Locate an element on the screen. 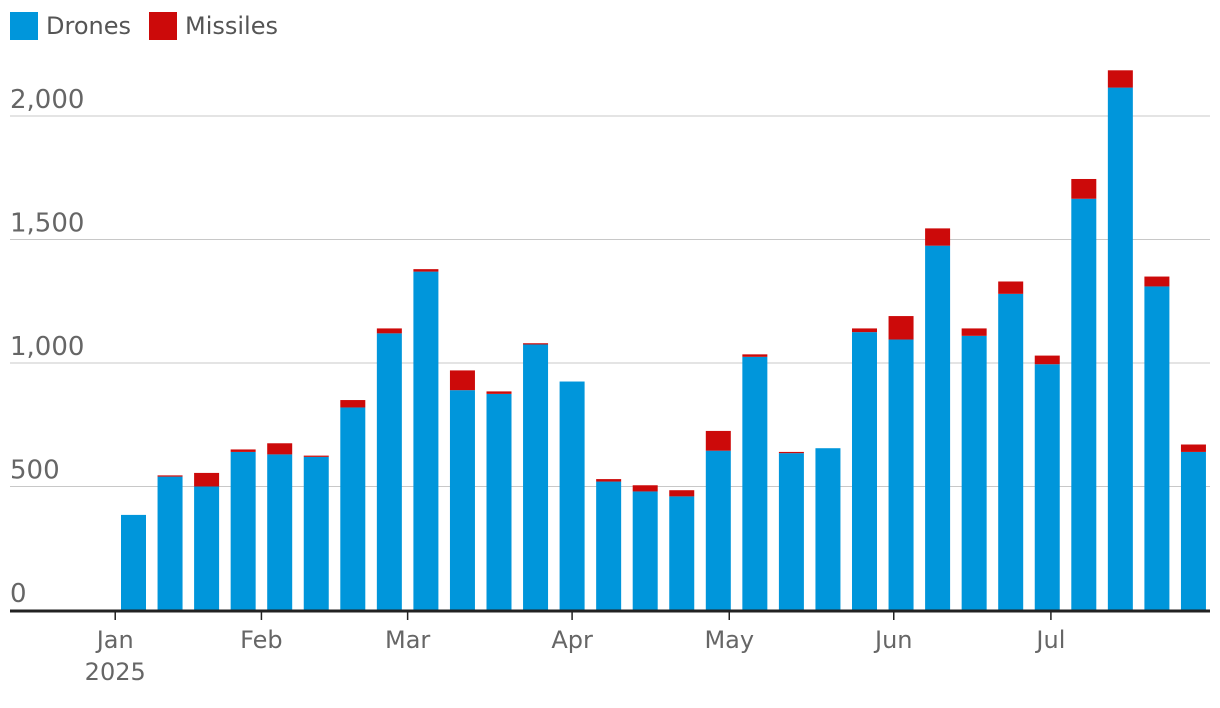 Image resolution: width=1220 pixels, height=708 pixels. x-tick-label: Mar is located at coordinates (407, 640).